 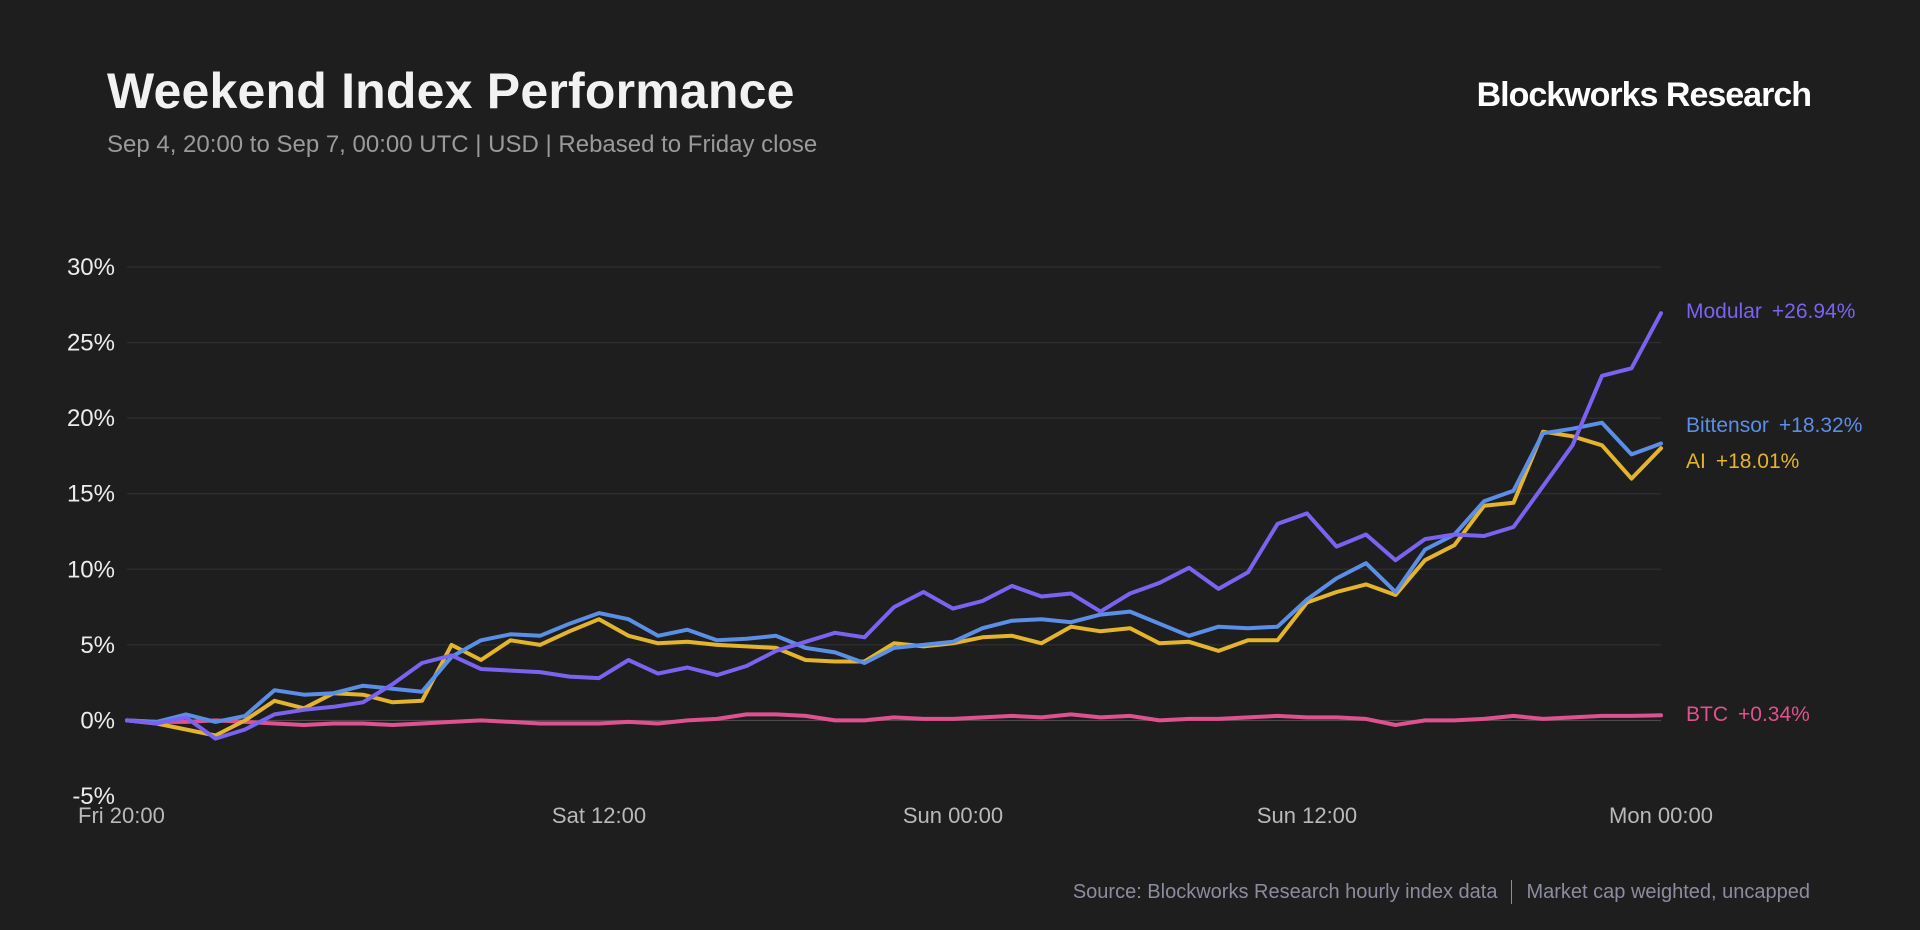 I want to click on x-tick-label: Fri 20:00, so click(x=121, y=815).